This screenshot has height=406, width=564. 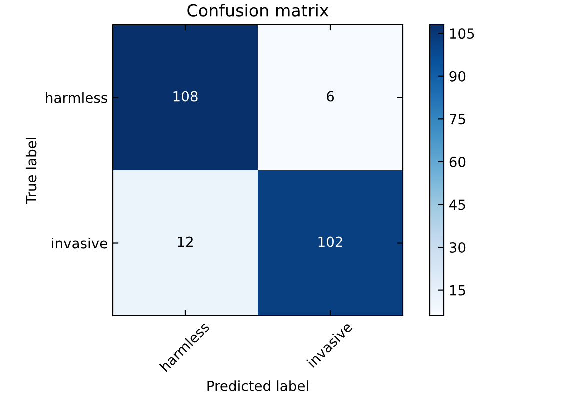 What do you see at coordinates (258, 386) in the screenshot?
I see `x-axis-title: Predicted label` at bounding box center [258, 386].